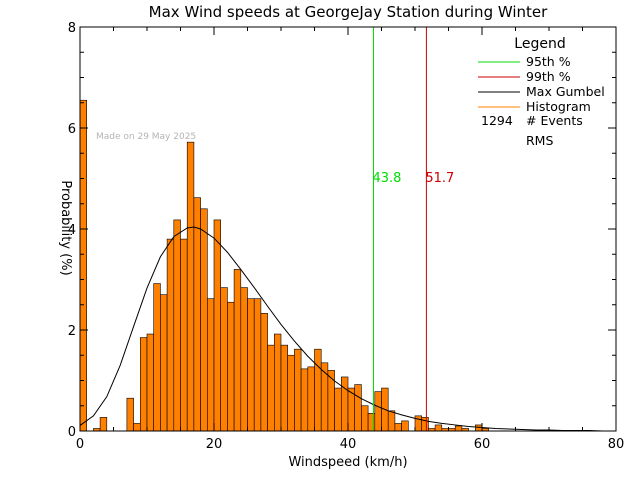 The image size is (640, 480). Describe the element at coordinates (539, 140) in the screenshot. I see `legend-rms-label: RMS` at that location.